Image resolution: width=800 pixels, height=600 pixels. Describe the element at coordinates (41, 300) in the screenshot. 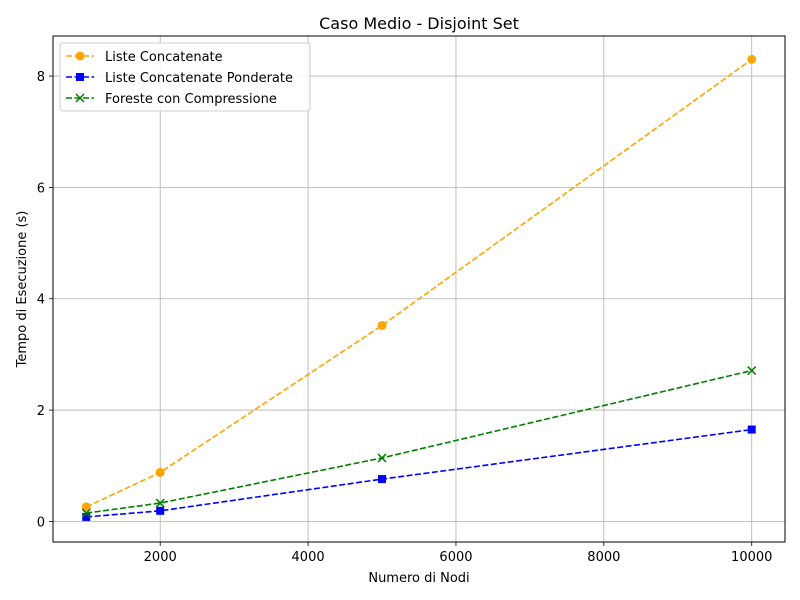

I see `y-tick-label: 4` at that location.